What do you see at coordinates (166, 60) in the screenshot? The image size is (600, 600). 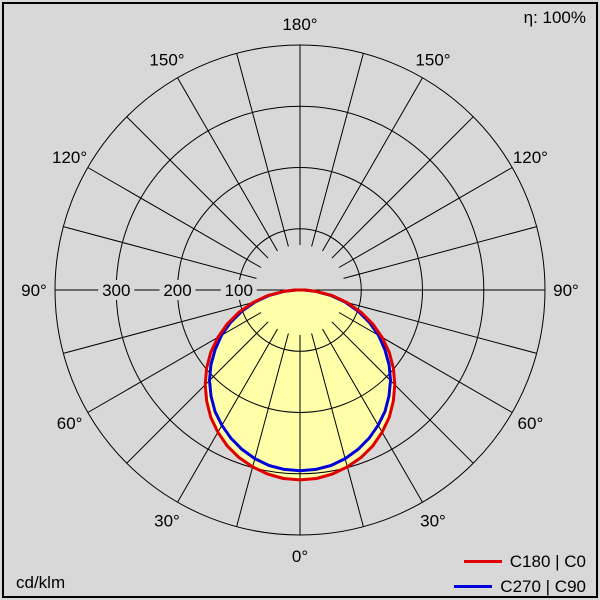 I see `angle-label-150-left: 150°` at bounding box center [166, 60].